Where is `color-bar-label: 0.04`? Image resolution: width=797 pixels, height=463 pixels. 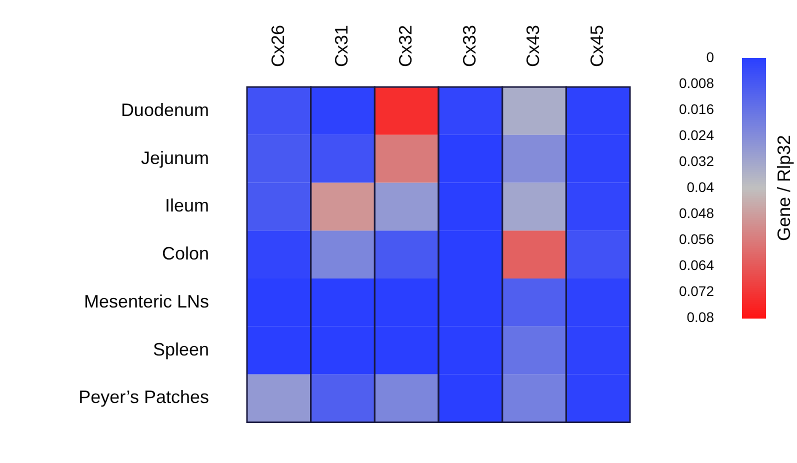
color-bar-label: 0.04 is located at coordinates (700, 186).